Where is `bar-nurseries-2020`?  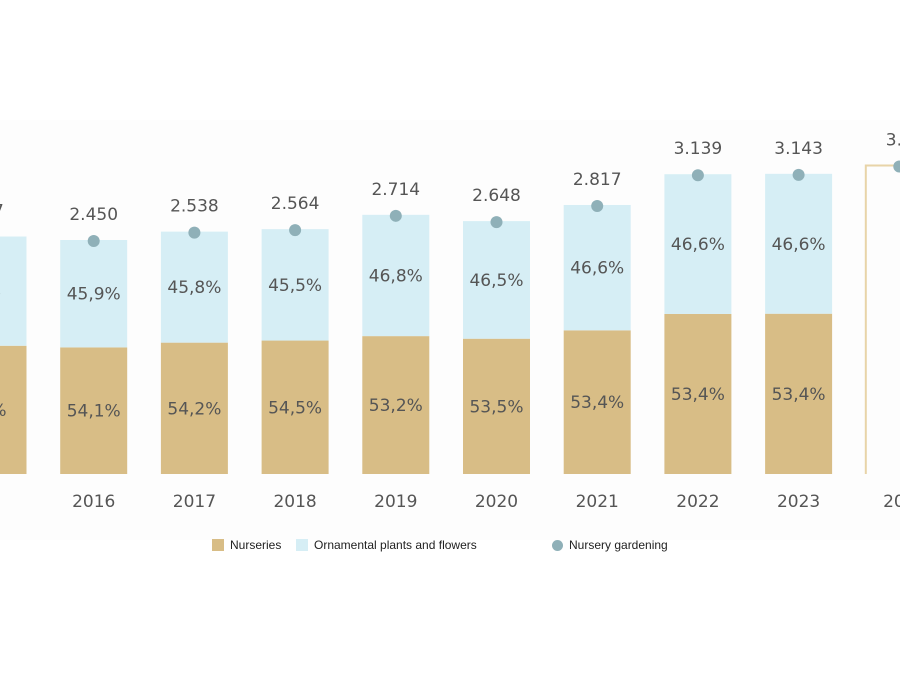 bar-nurseries-2020 is located at coordinates (496, 406).